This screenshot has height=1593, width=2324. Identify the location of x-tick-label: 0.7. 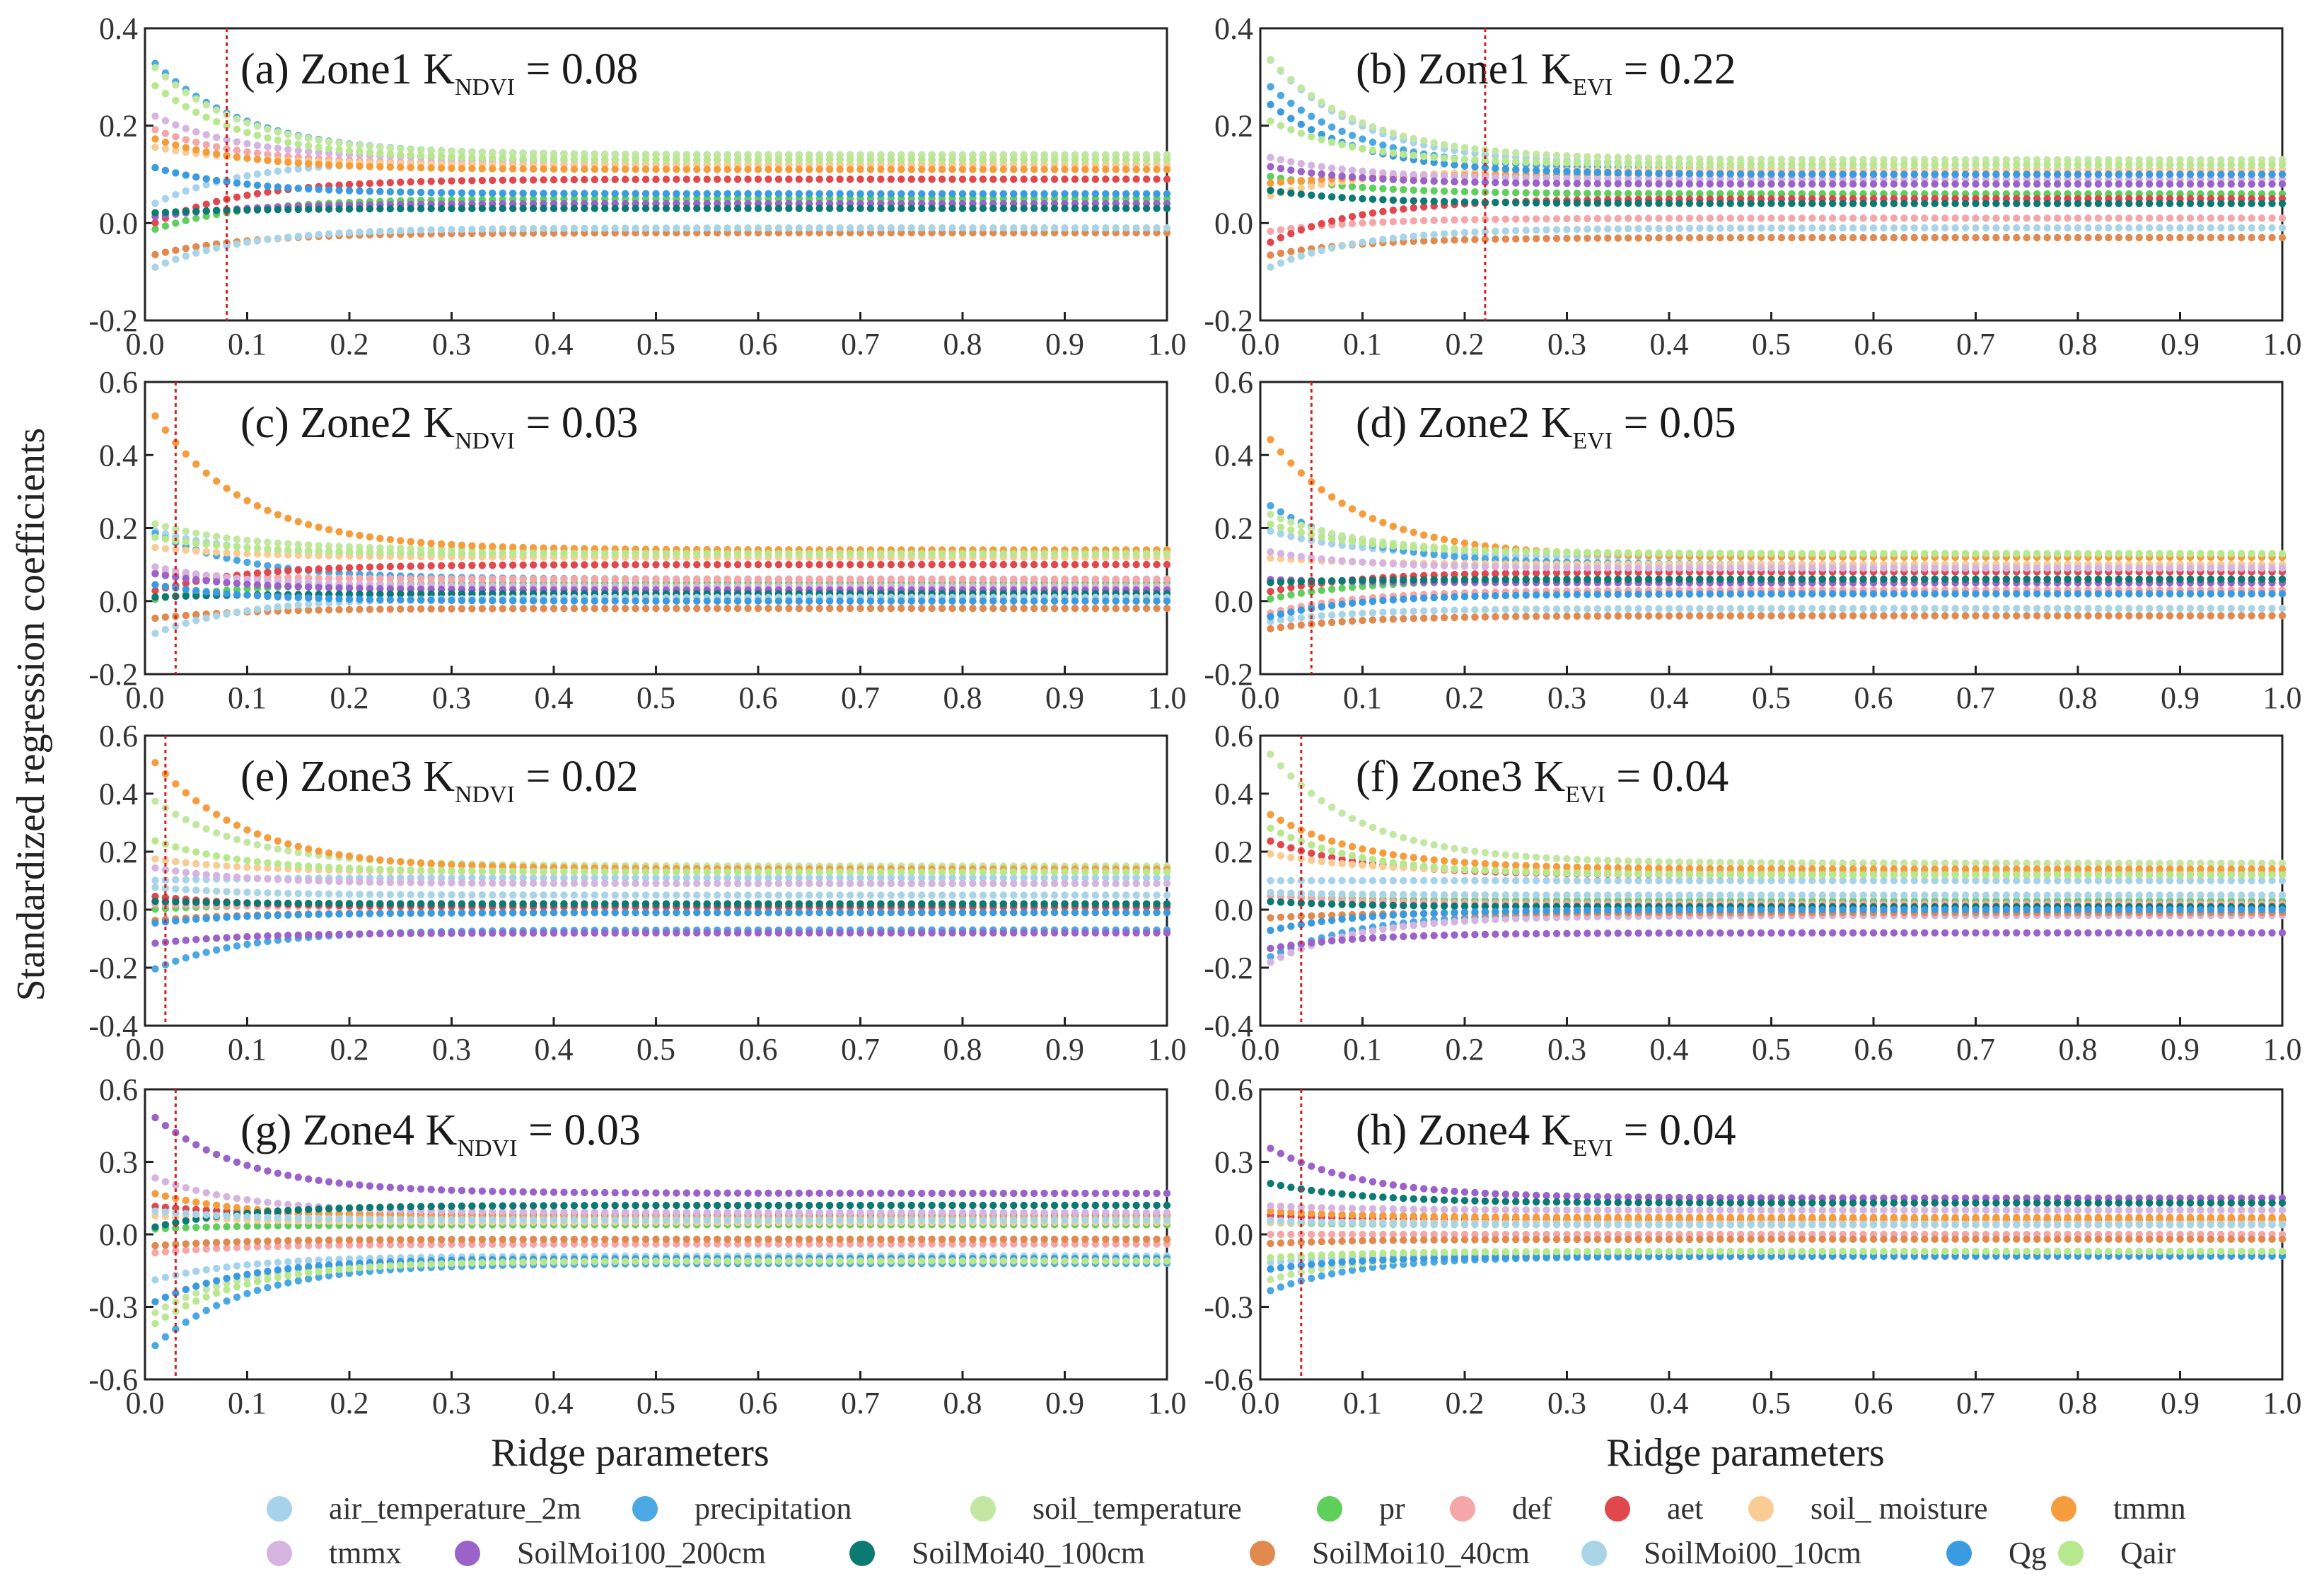
(1975, 344).